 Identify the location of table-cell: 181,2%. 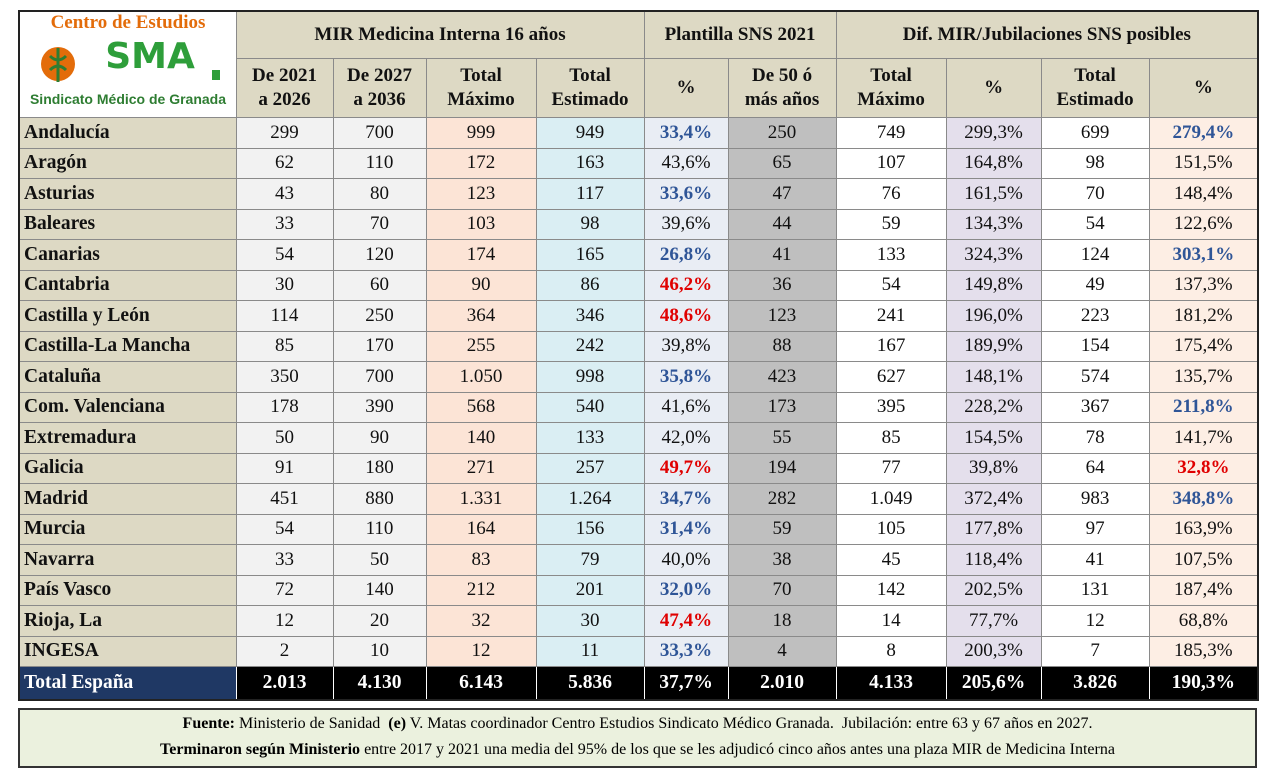
(1203, 316).